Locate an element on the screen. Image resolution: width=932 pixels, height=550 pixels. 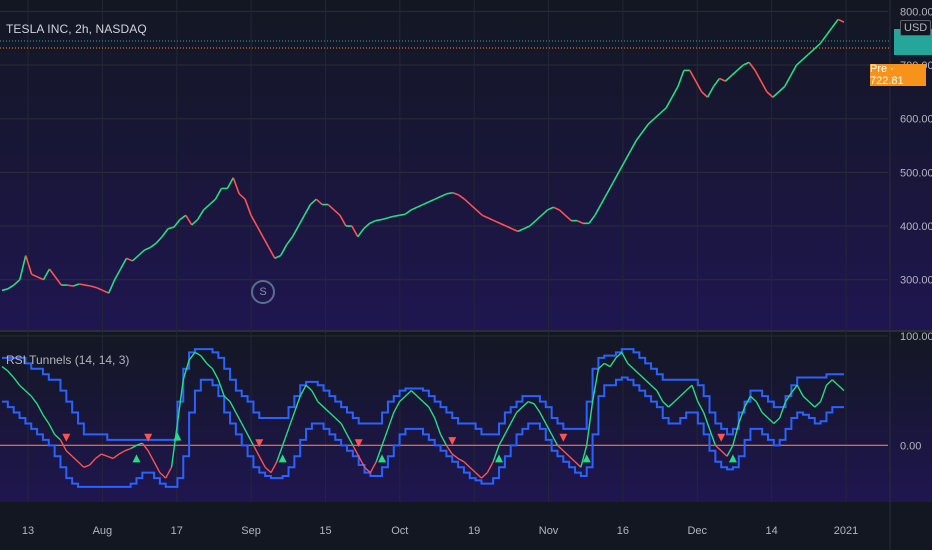
time-tick-label: Sep is located at coordinates (251, 531).